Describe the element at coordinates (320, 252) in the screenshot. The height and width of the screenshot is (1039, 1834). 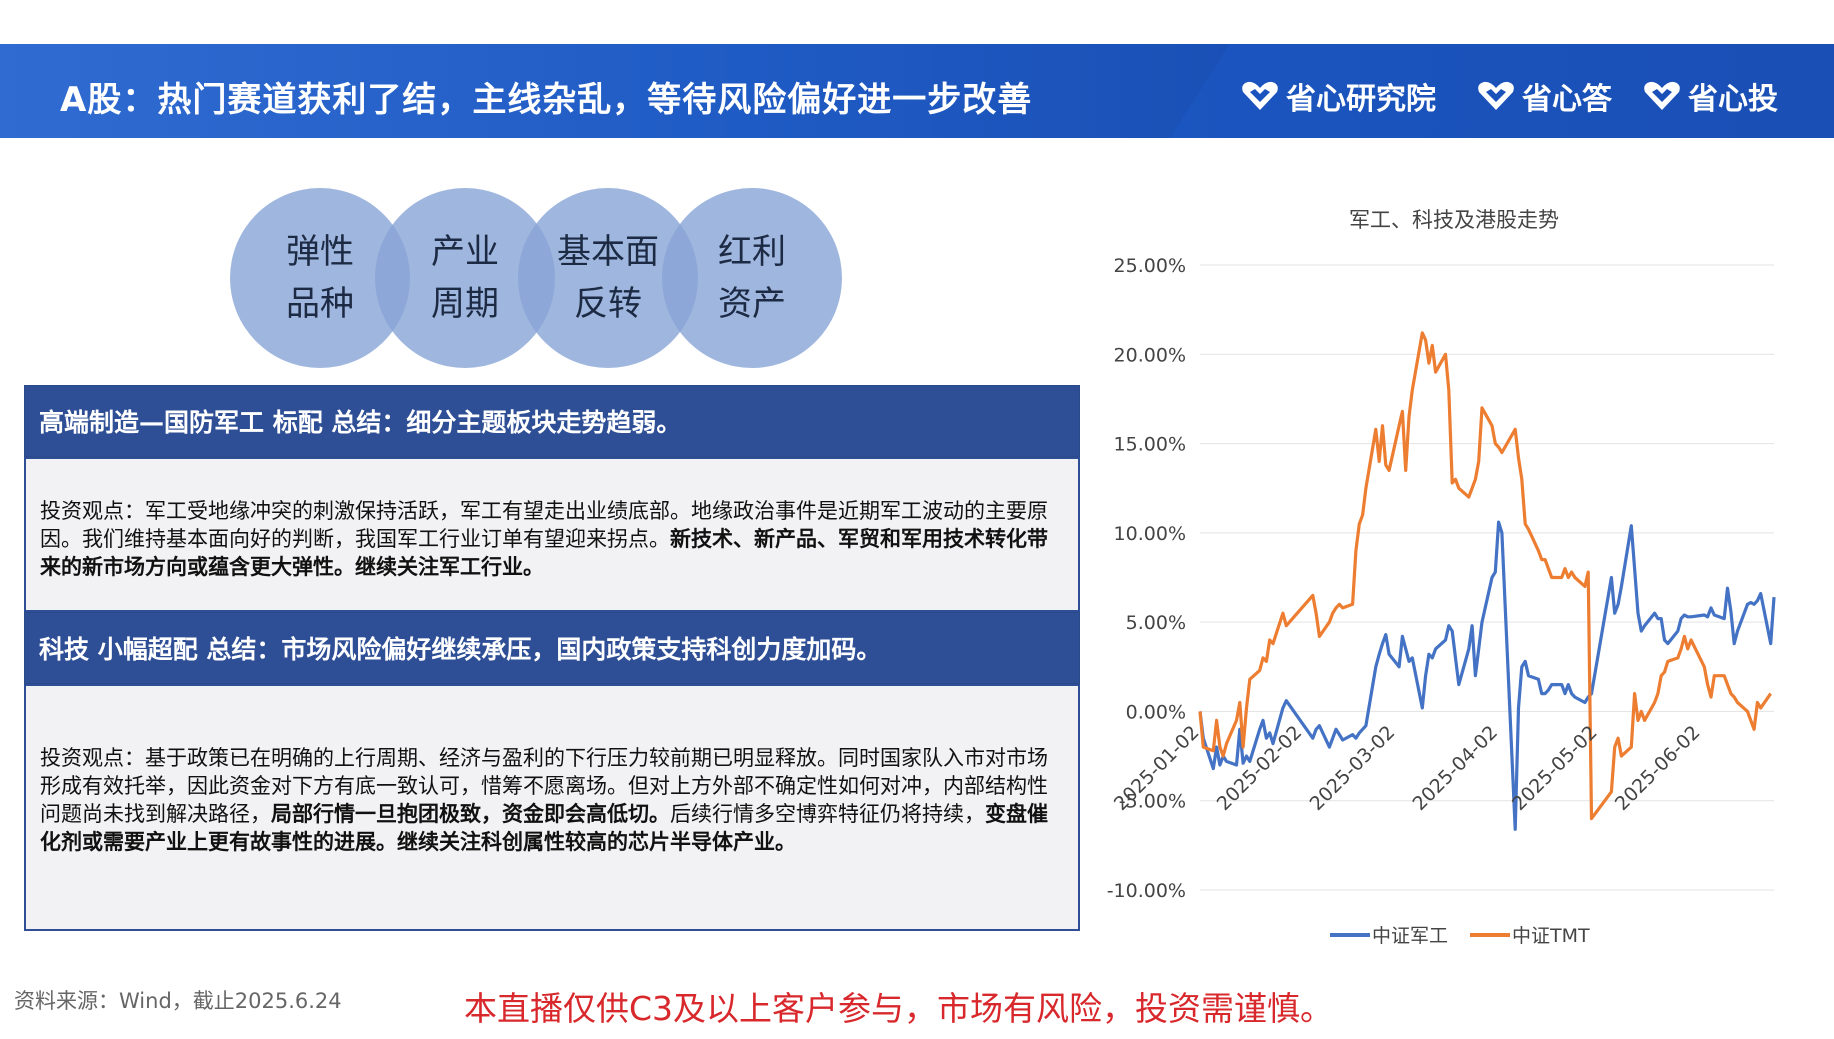
I see `bubble-line: 弹性` at that location.